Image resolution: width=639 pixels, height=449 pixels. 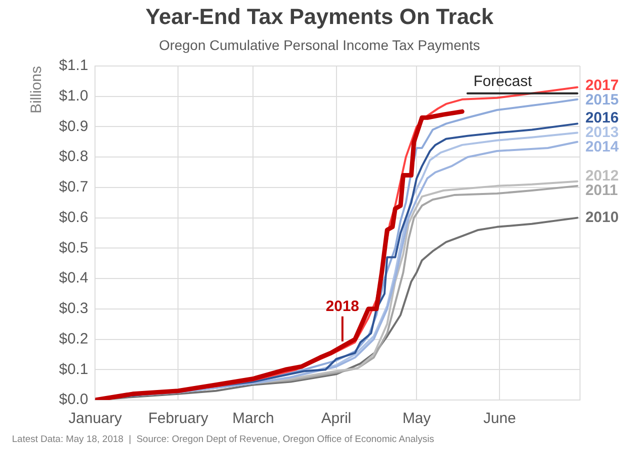 I want to click on series-label: Forecast, so click(x=503, y=81).